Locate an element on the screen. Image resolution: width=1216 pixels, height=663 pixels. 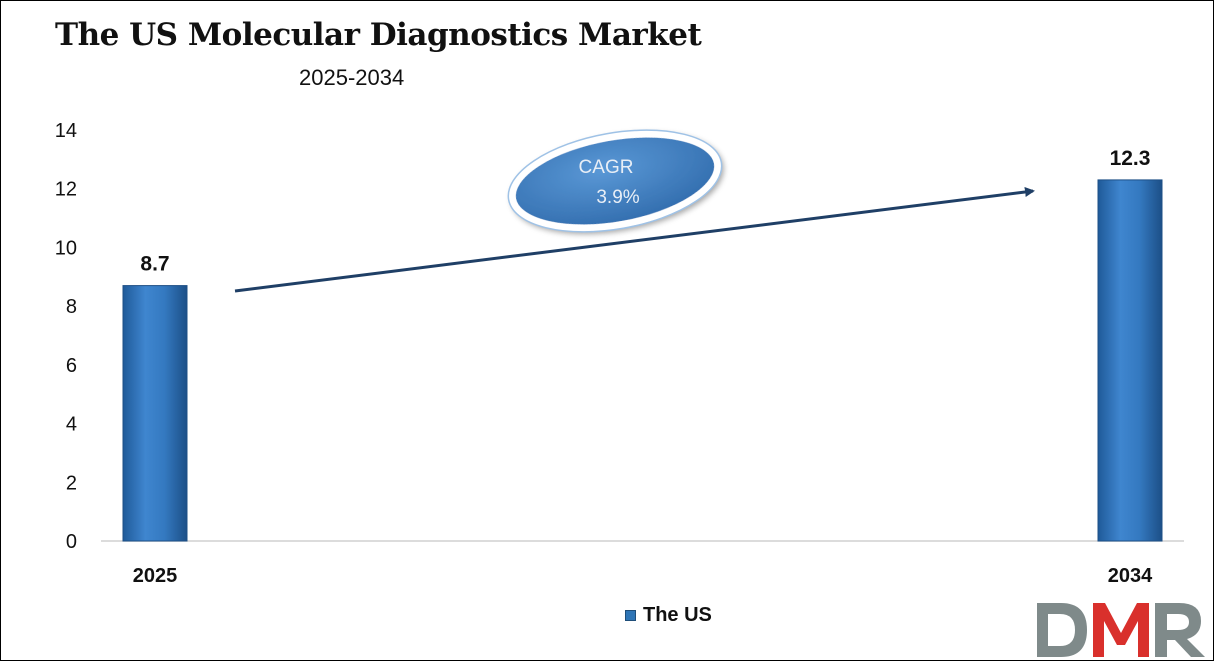
bar-2025 is located at coordinates (155, 413).